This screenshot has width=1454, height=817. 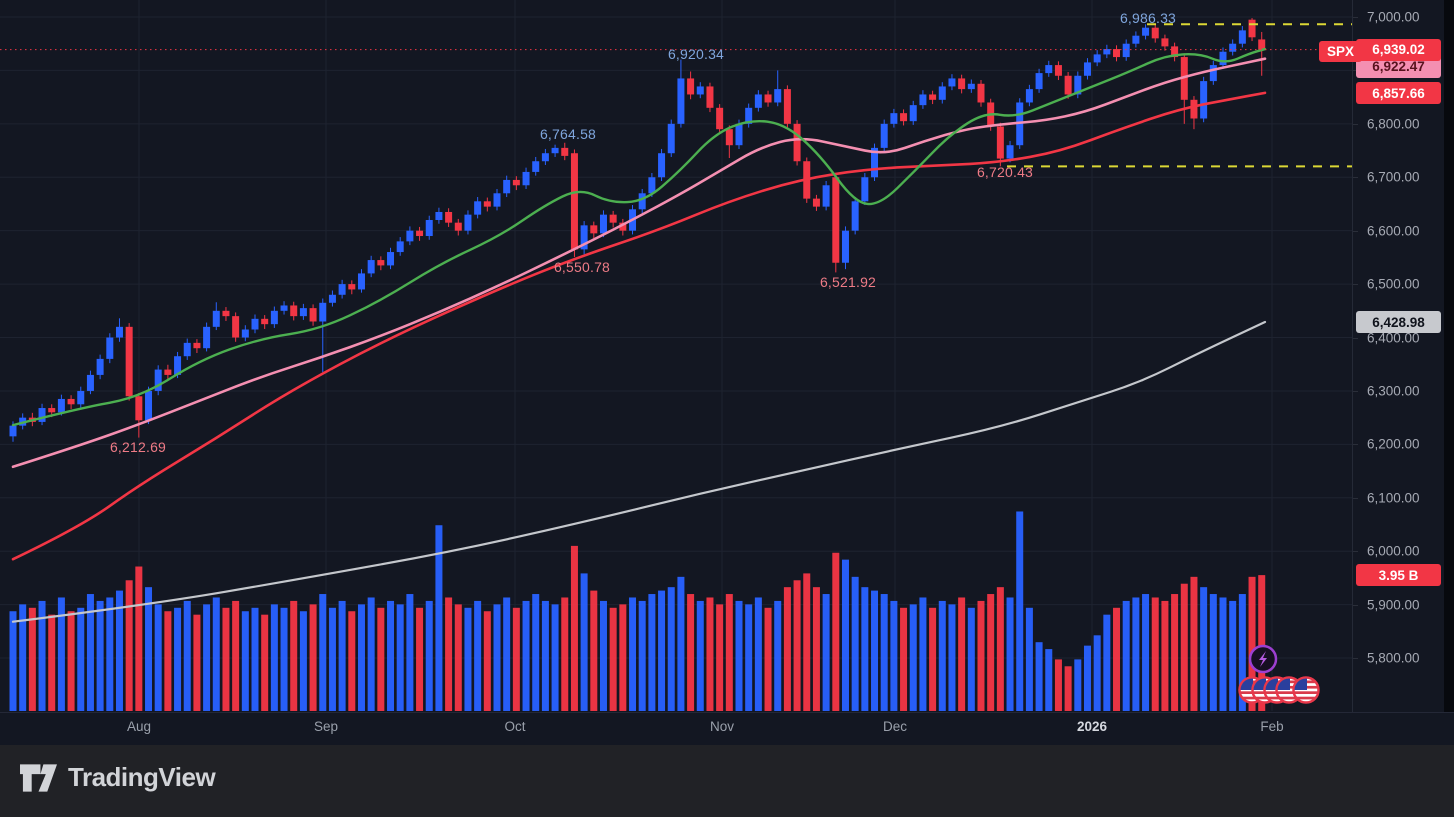 What do you see at coordinates (1393, 658) in the screenshot?
I see `price-axis-label: 5,800.00` at bounding box center [1393, 658].